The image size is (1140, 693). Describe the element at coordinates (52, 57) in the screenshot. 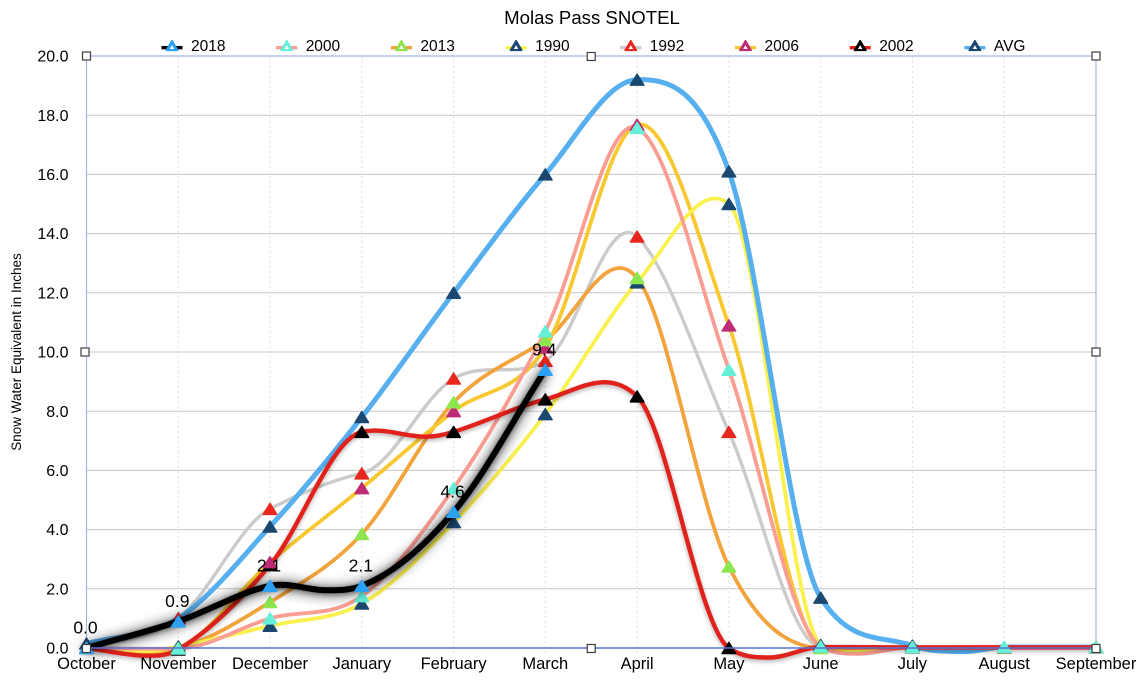

I see `svg-text: 20.0` at that location.